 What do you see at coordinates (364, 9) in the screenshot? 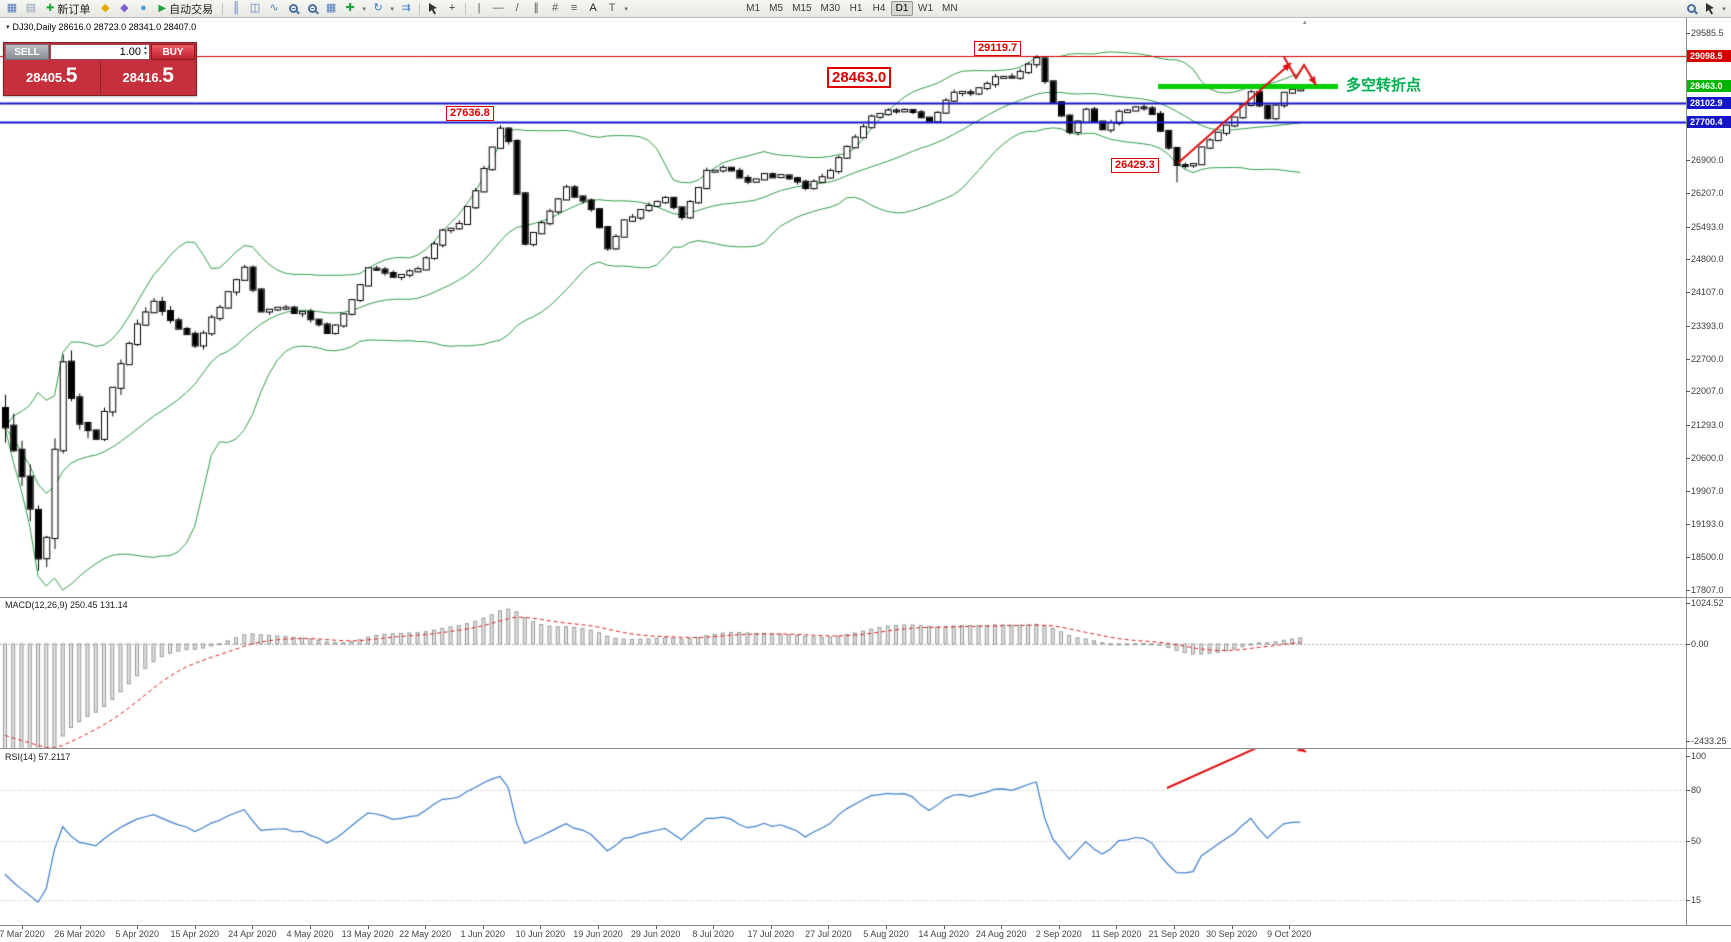
I see `indicators-dropdown-icon: ▾` at bounding box center [364, 9].